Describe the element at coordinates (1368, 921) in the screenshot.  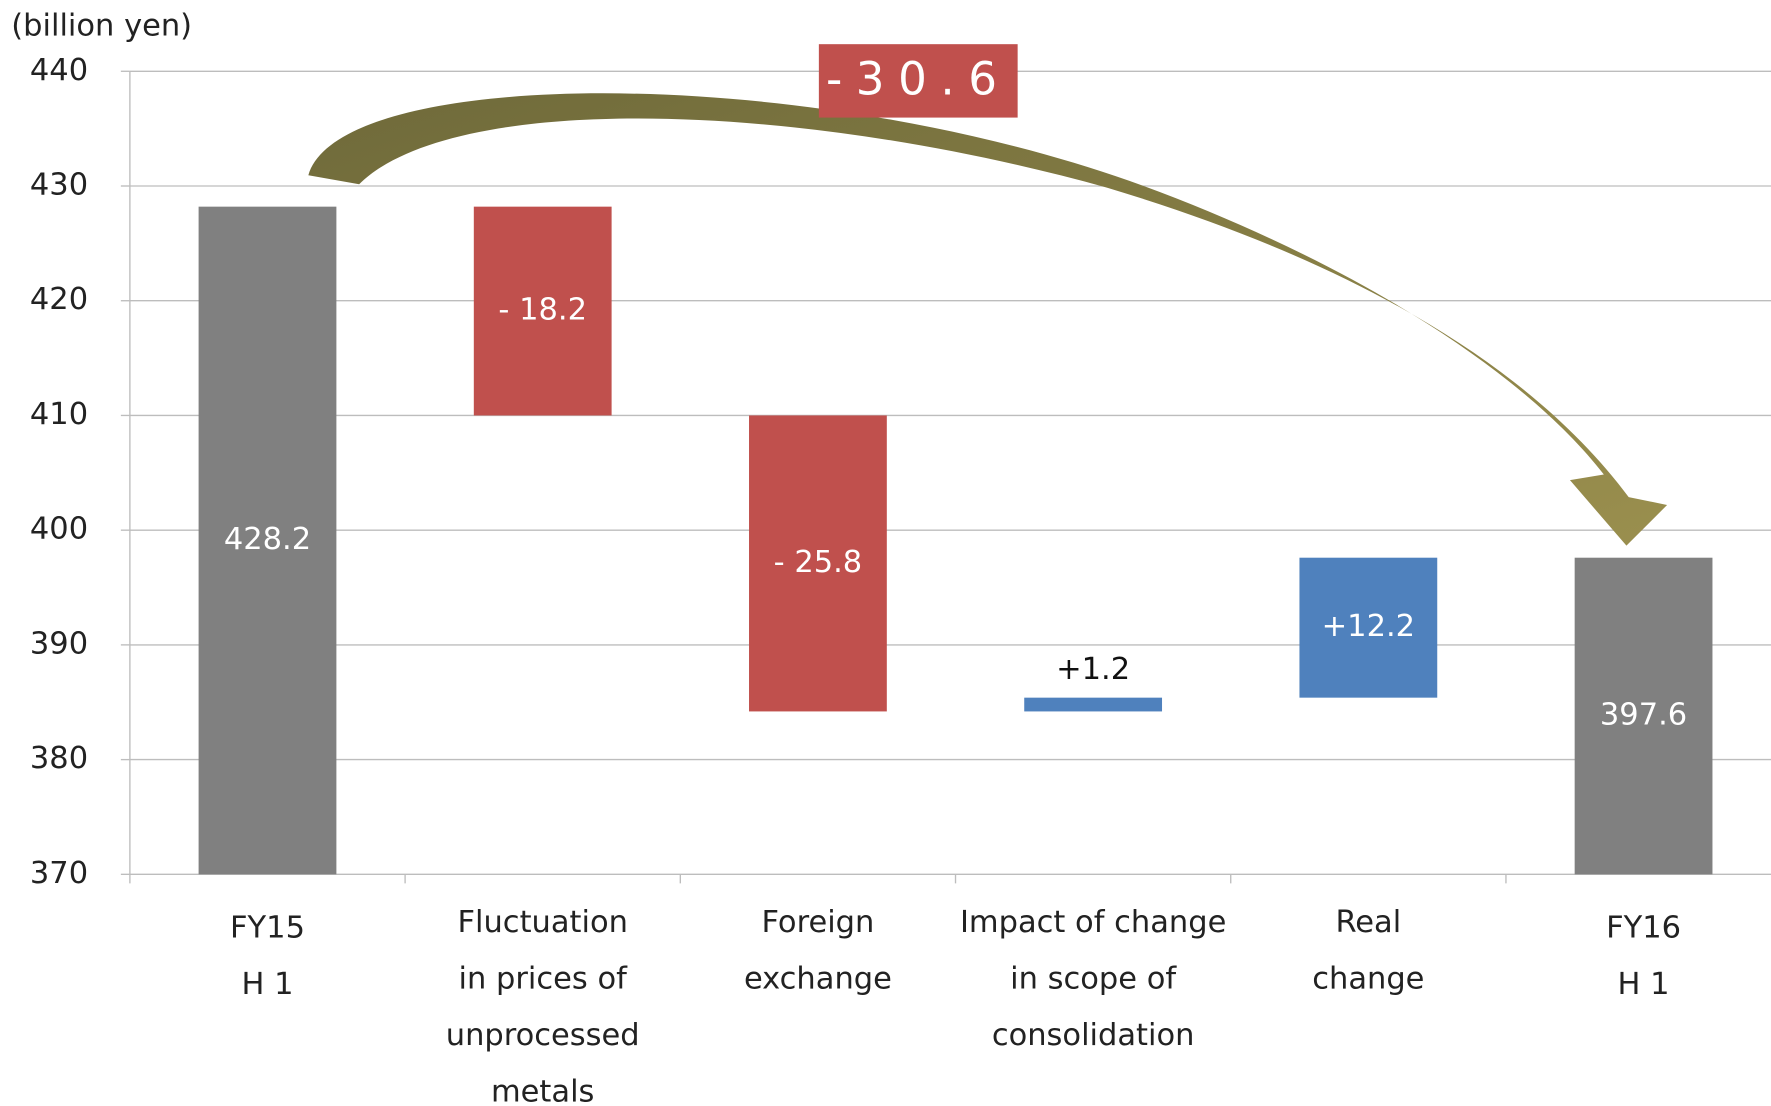
I see `x-tick-label-line: Real` at that location.